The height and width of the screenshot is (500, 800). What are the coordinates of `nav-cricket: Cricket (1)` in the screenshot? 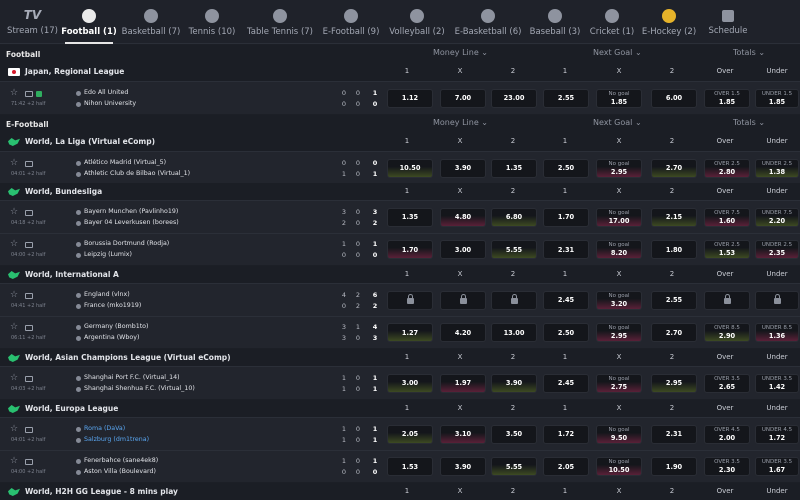 It's located at (612, 22).